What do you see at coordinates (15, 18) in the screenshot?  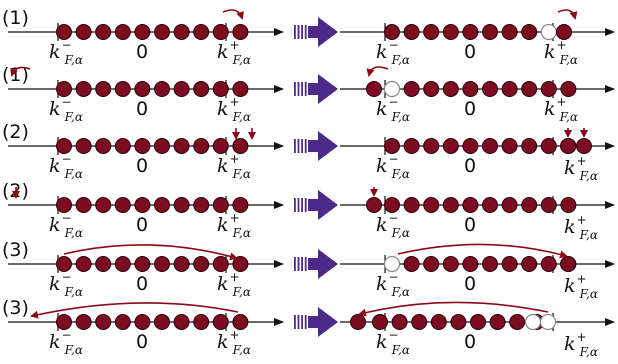 I see `row-label: (1)` at bounding box center [15, 18].